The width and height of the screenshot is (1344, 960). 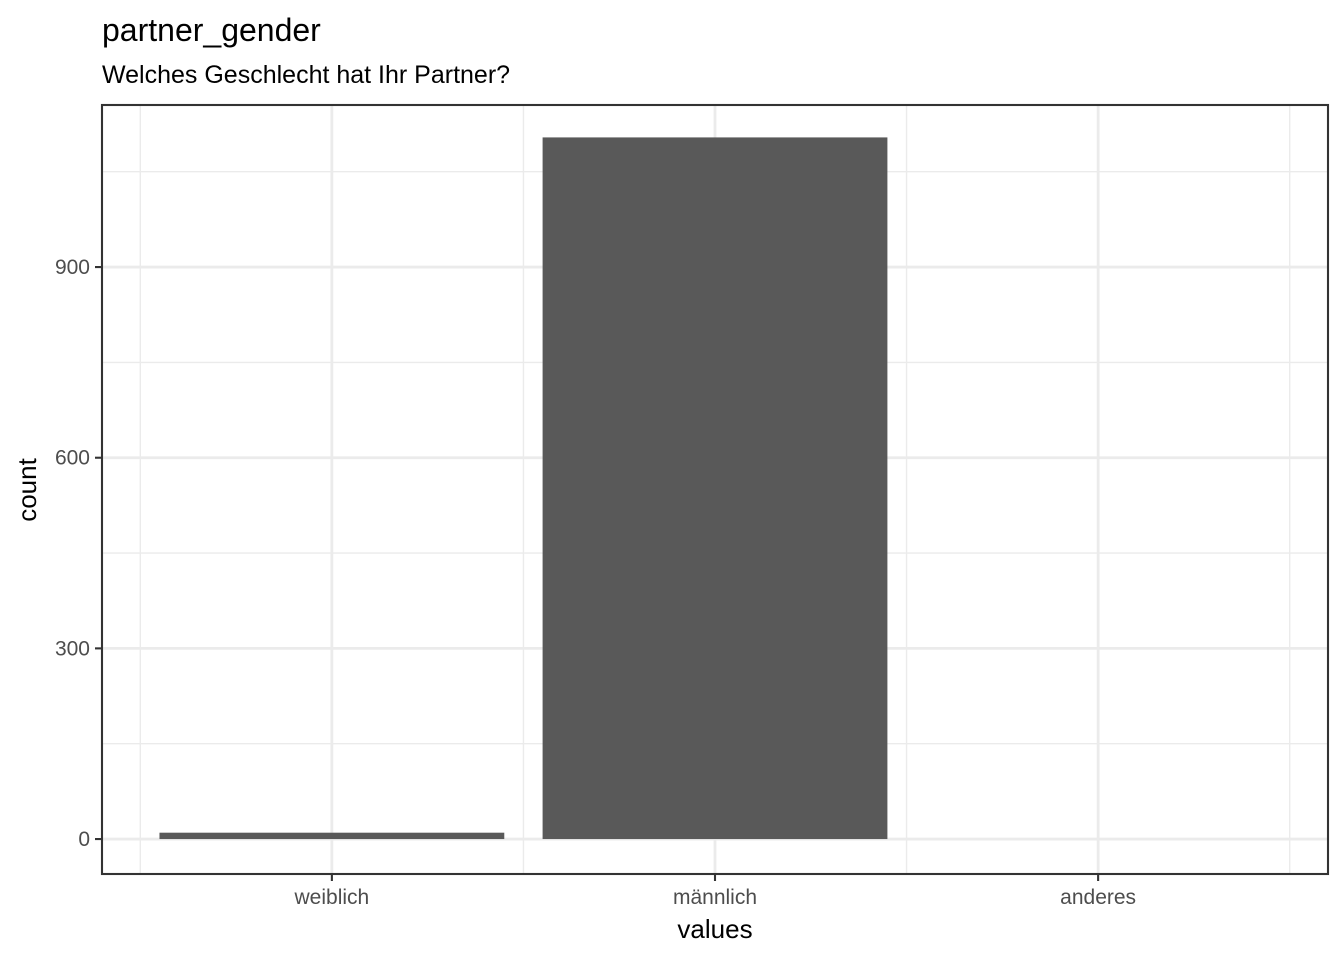 I want to click on y-tick-label: 0, so click(x=84, y=839).